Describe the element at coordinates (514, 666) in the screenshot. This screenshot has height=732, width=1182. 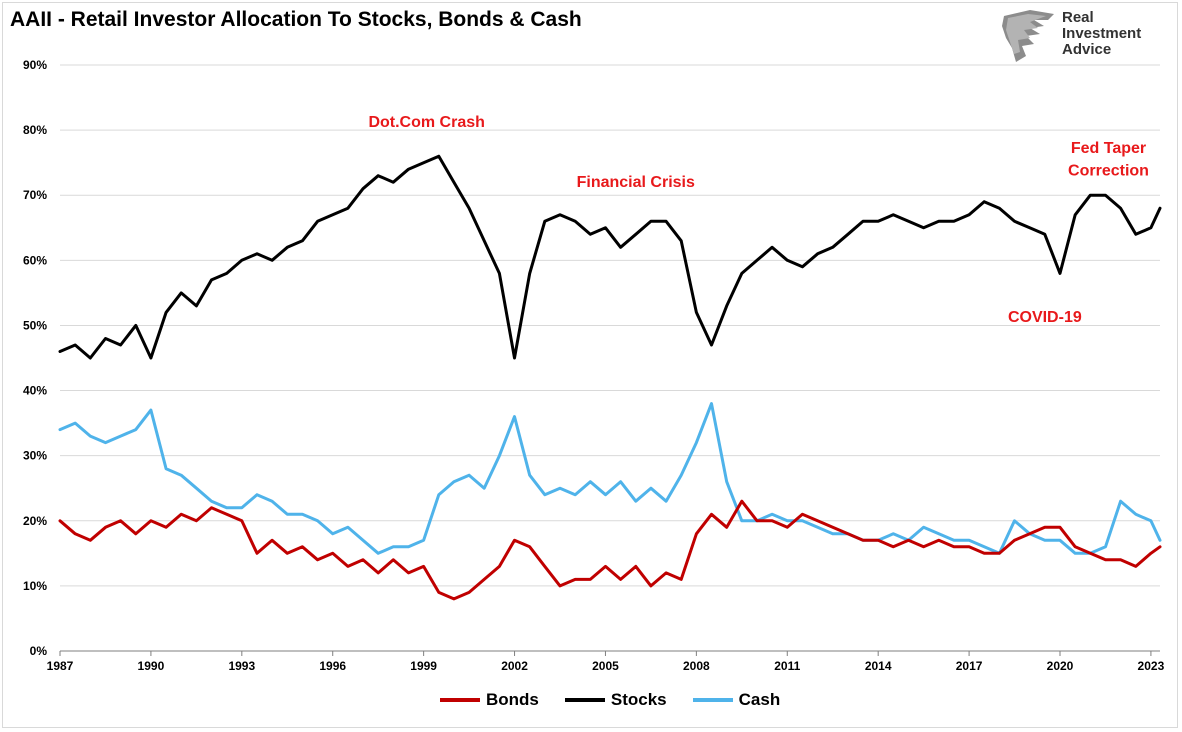
I see `x-tick-label: 2002` at that location.